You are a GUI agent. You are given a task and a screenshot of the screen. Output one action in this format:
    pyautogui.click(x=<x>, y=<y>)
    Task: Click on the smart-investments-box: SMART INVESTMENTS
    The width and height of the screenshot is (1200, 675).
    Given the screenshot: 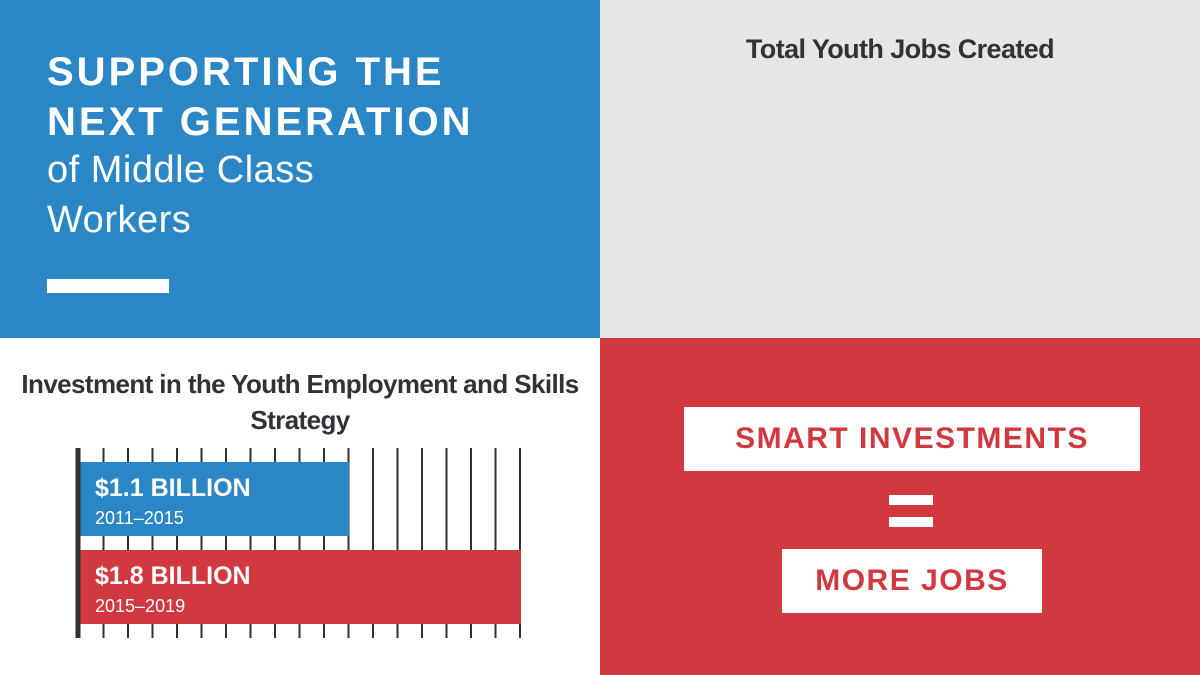 What is the action you would take?
    pyautogui.click(x=912, y=439)
    